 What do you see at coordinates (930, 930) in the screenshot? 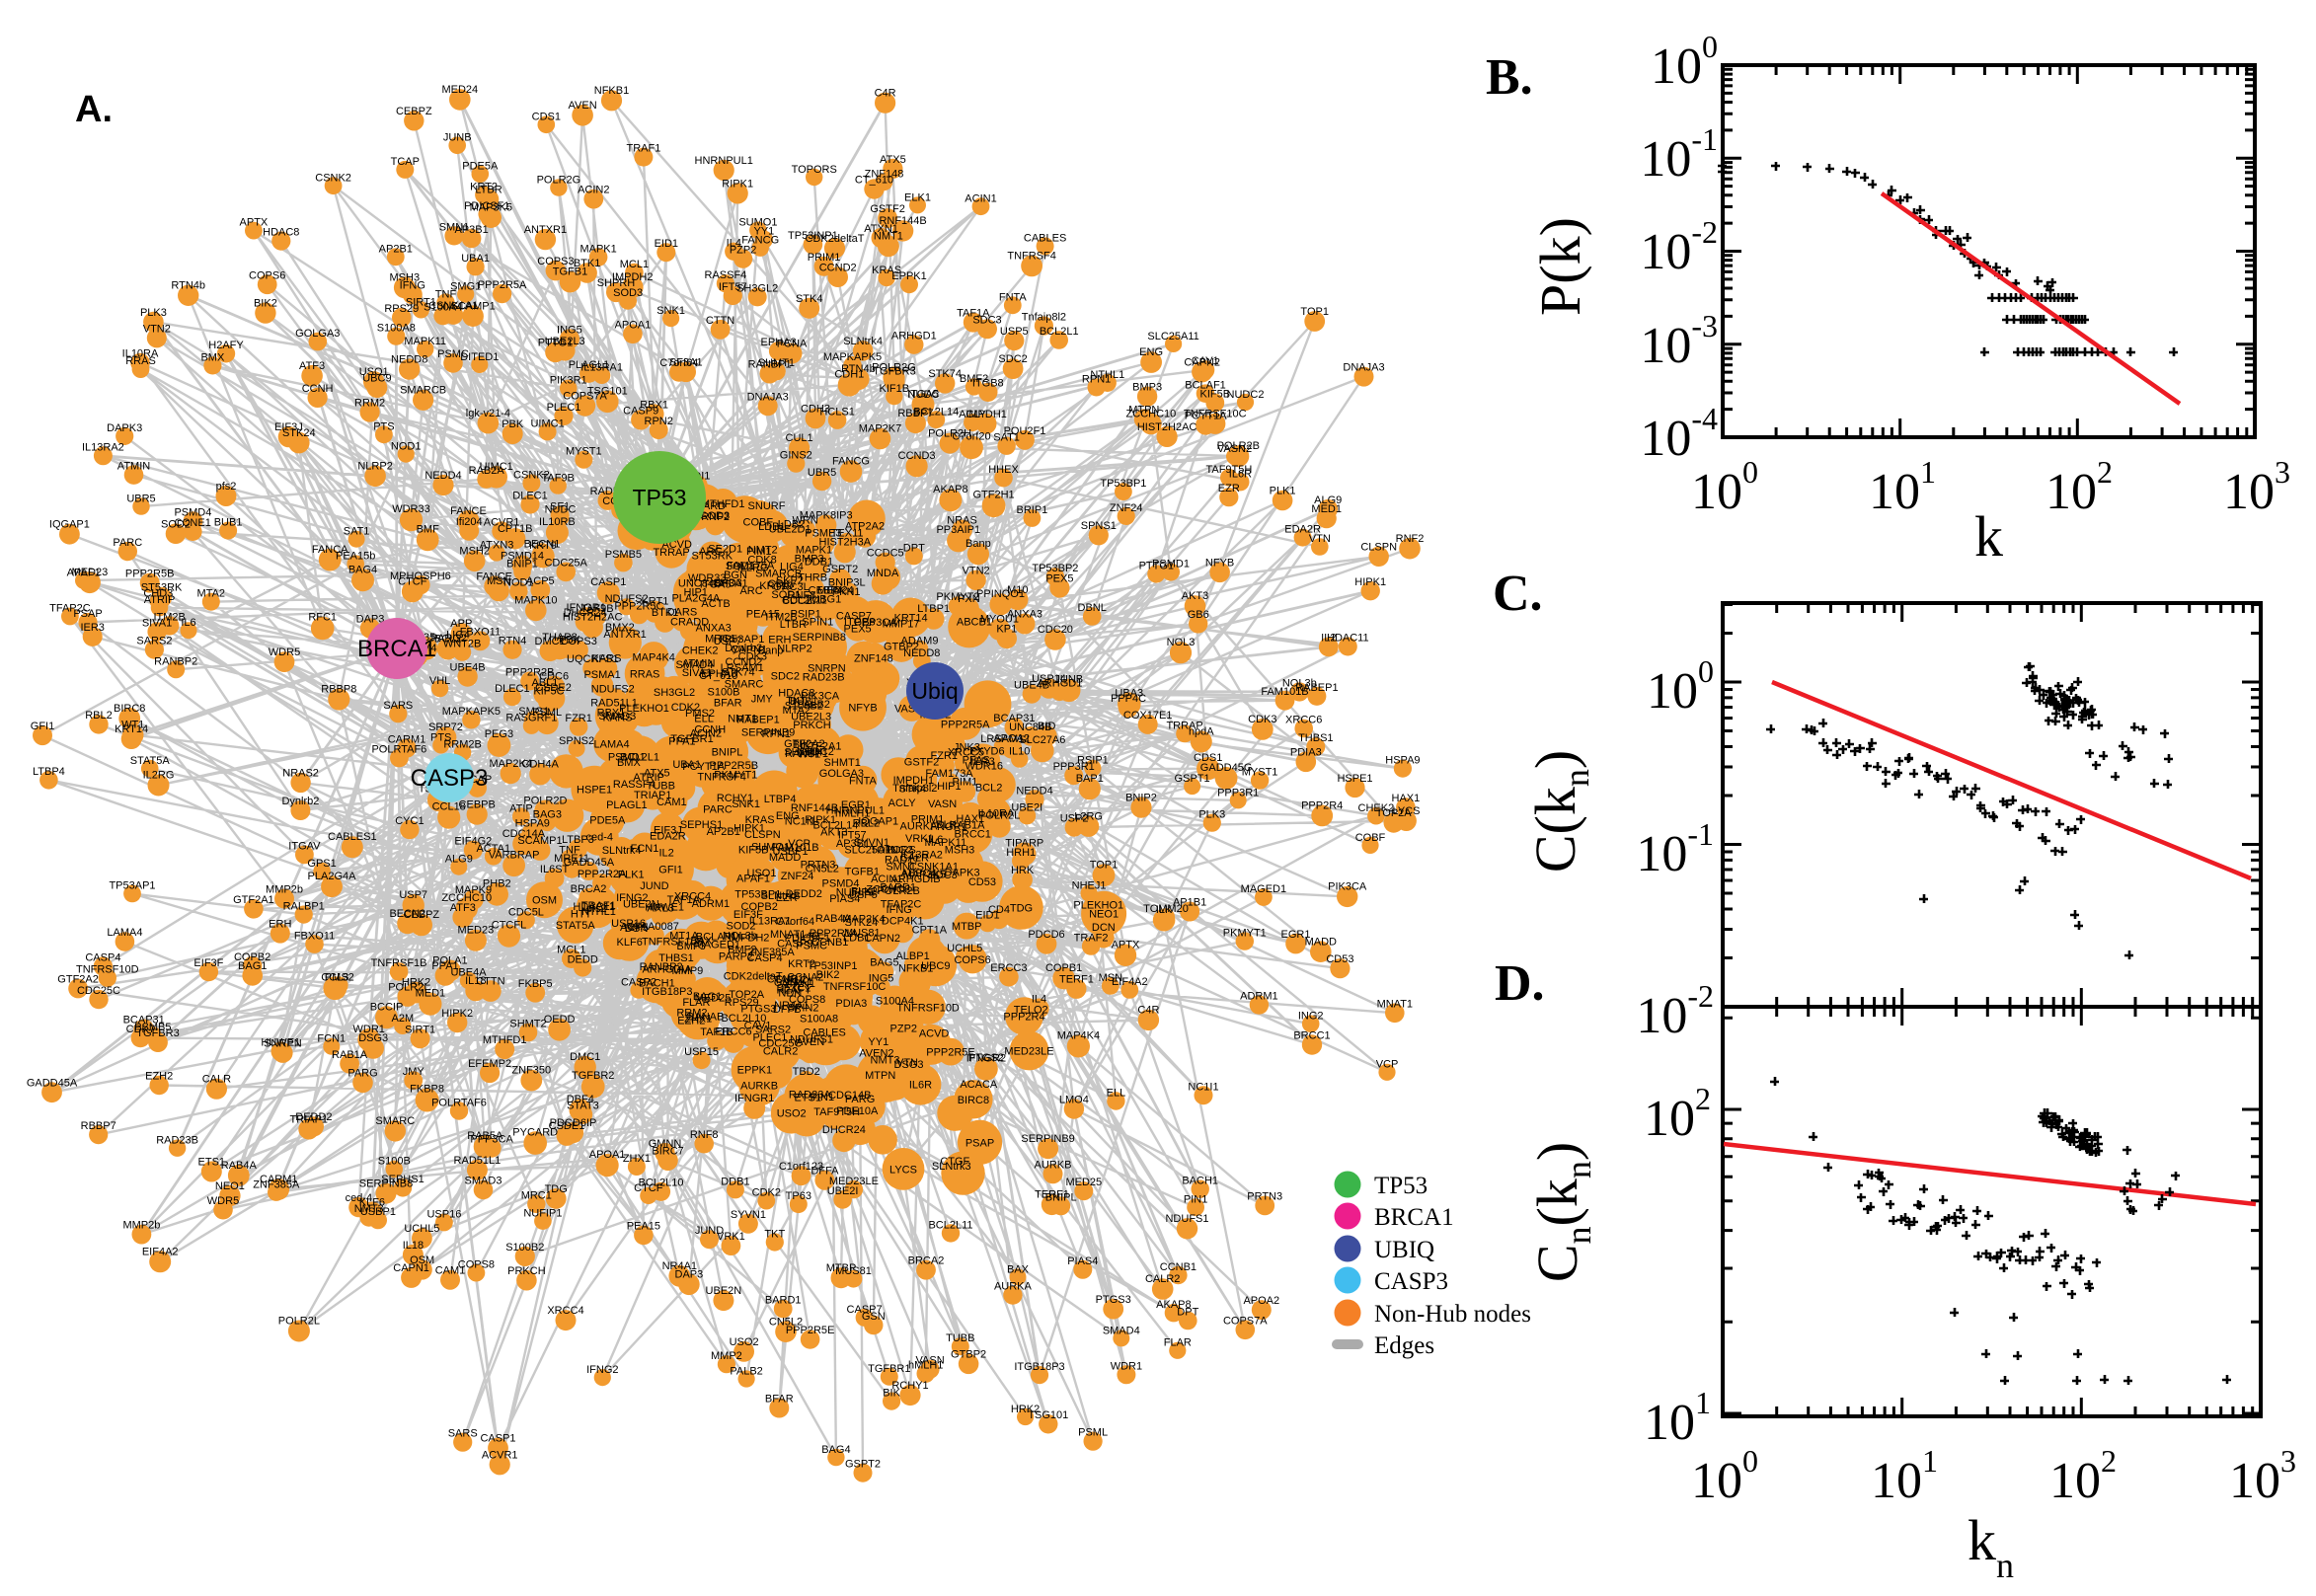
I see `svg-text: CPT1A` at bounding box center [930, 930].